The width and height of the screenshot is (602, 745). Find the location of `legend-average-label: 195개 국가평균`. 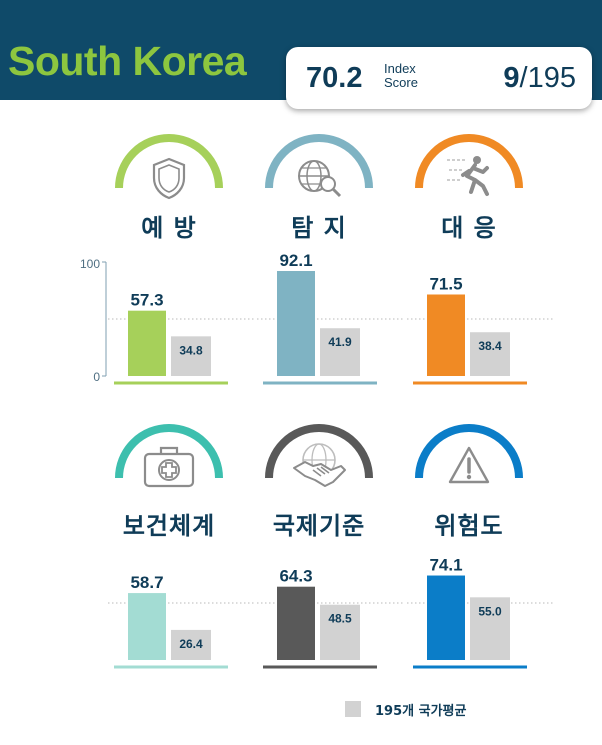

legend-average-label: 195개 국가평균 is located at coordinates (421, 711).